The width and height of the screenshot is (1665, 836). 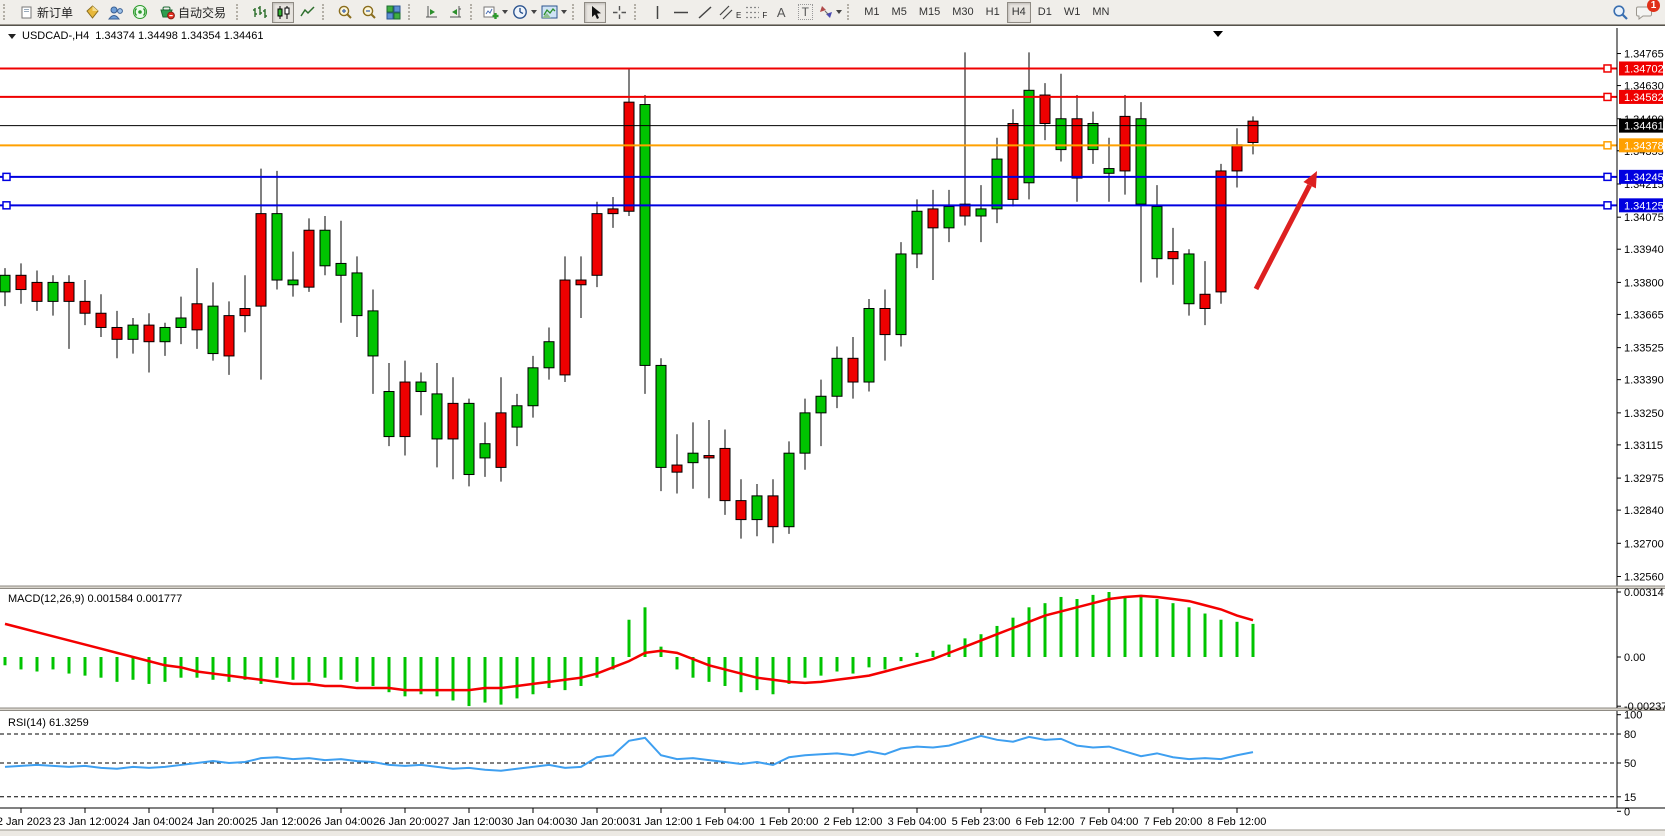 What do you see at coordinates (917, 822) in the screenshot?
I see `svg-text: 3 Feb 04:00` at bounding box center [917, 822].